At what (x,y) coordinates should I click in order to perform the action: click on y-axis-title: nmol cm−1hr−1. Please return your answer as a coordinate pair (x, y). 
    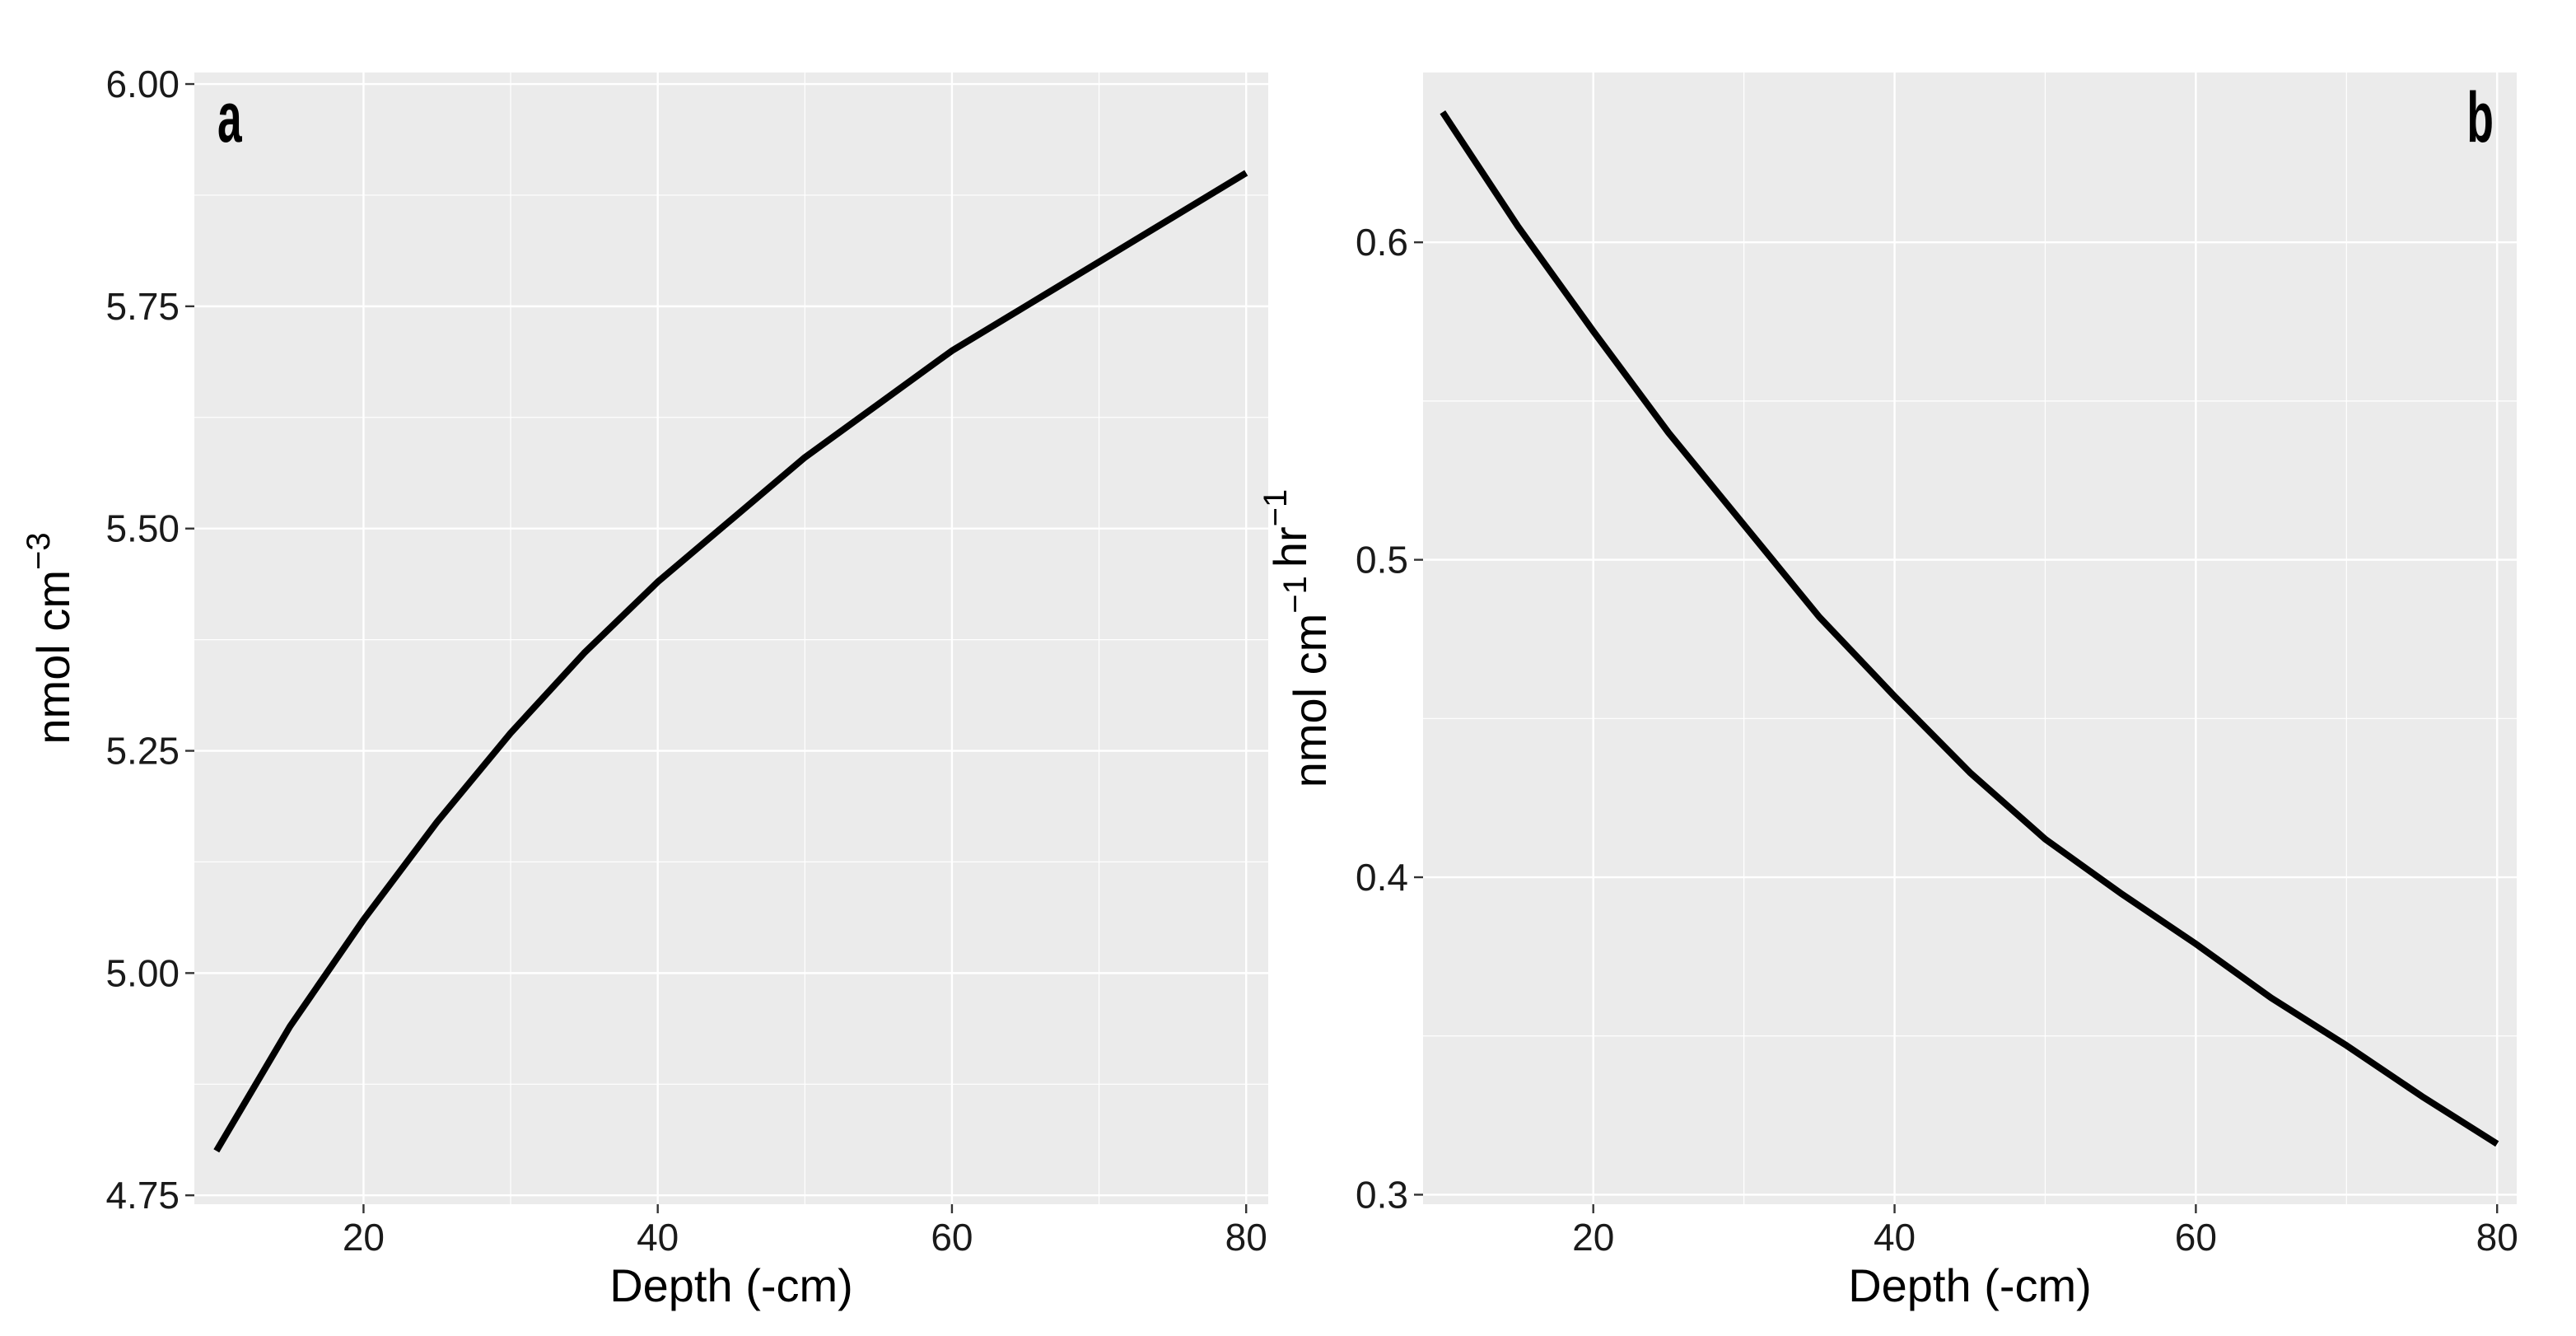
    Looking at the image, I should click on (1297, 638).